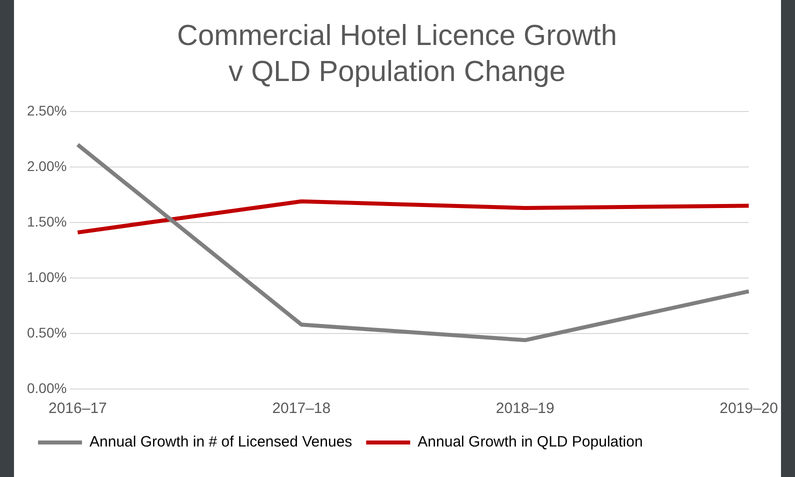 Image resolution: width=795 pixels, height=477 pixels. What do you see at coordinates (46, 388) in the screenshot?
I see `y-tick-label: 0.00%` at bounding box center [46, 388].